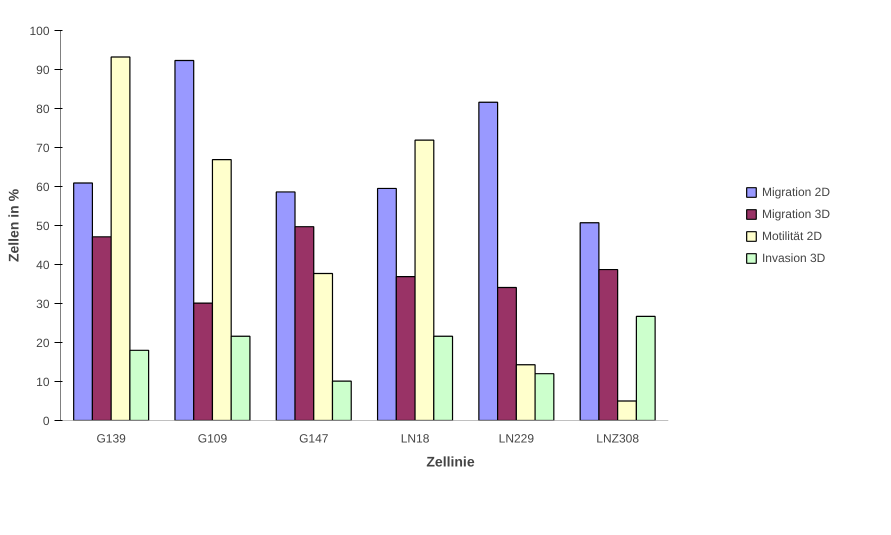  Describe the element at coordinates (213, 439) in the screenshot. I see `x-tick-label: G109` at that location.